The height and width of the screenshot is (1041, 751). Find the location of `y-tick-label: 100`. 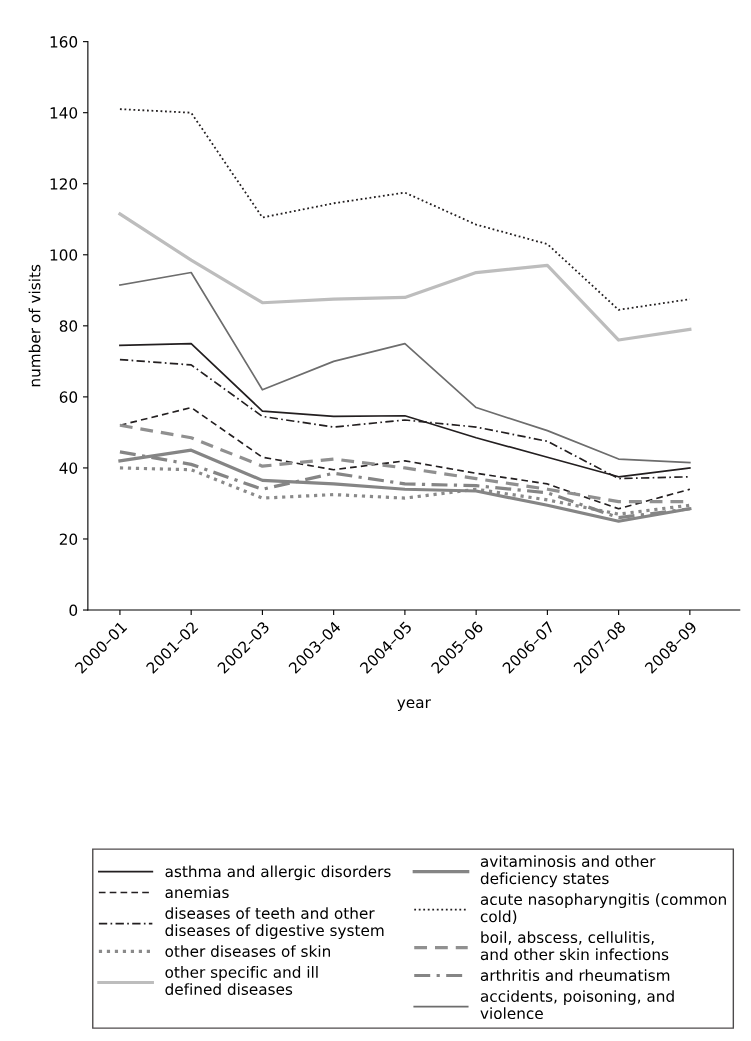

y-tick-label: 100 is located at coordinates (64, 255).